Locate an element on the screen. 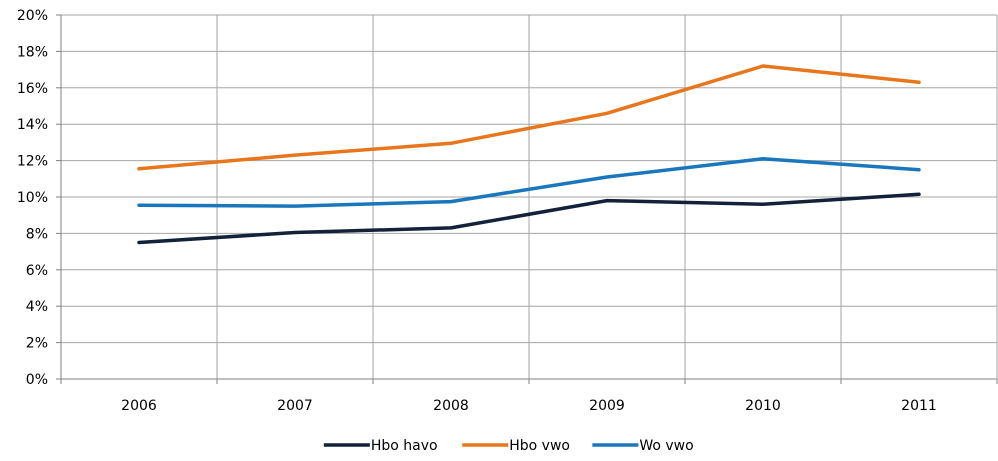 Image resolution: width=998 pixels, height=461 pixels. y-tick-label: 14% is located at coordinates (32, 125).